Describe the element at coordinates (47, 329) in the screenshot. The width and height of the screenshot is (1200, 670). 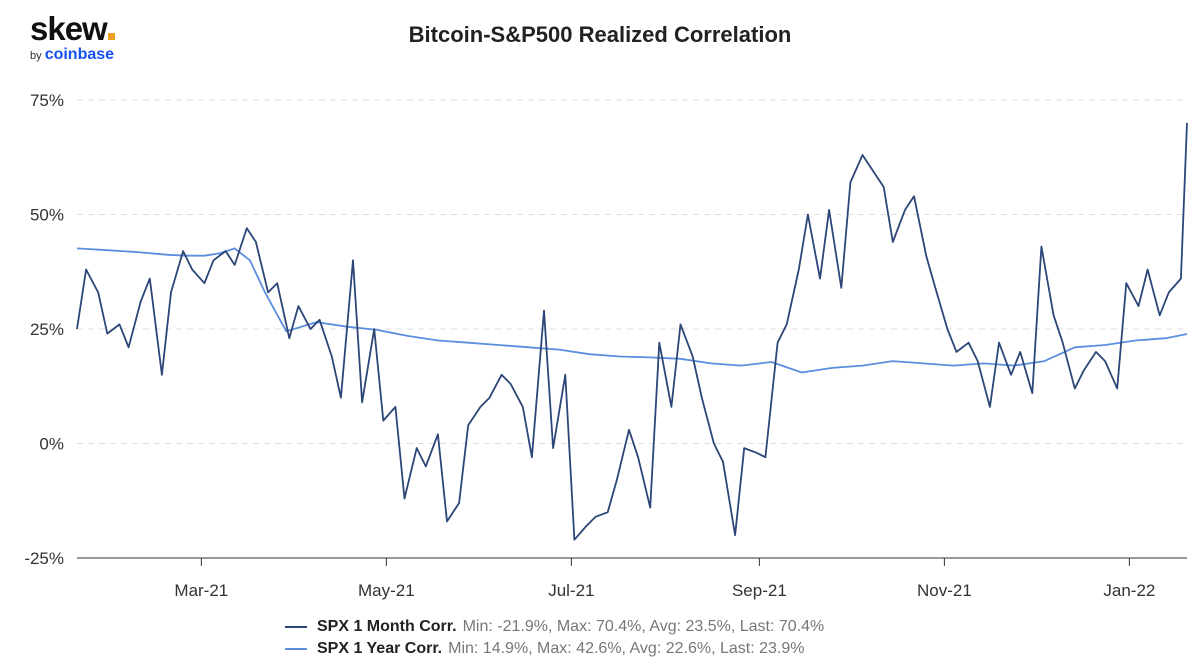
I see `y-tick-label: 25%` at that location.